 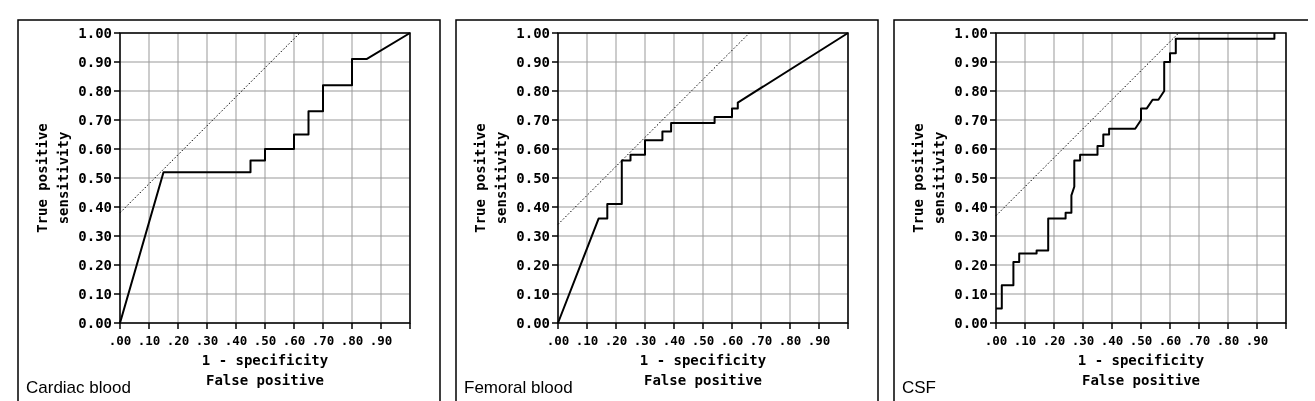 I want to click on text: Femoral blood, so click(x=518, y=387).